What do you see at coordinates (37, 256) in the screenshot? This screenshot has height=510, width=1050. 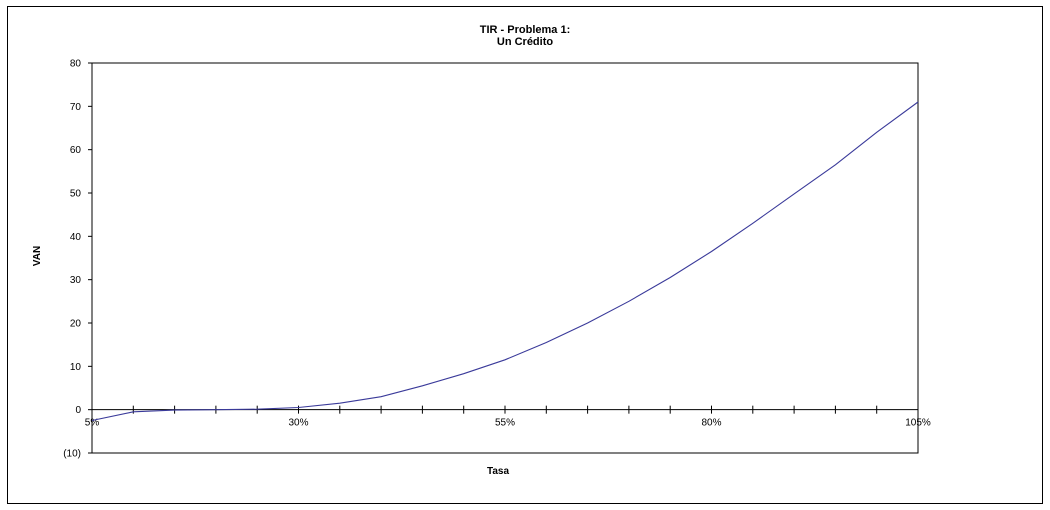 I see `y-axis-label: VAN` at bounding box center [37, 256].